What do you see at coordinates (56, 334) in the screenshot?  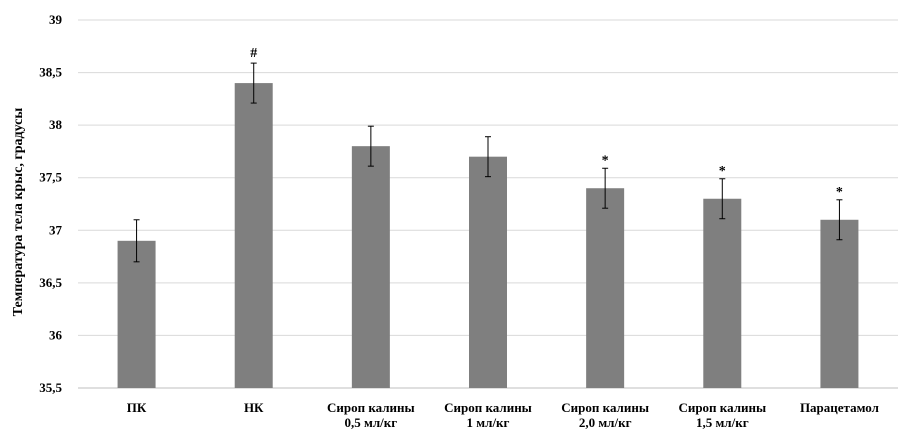 I see `y-tick-label: 36` at bounding box center [56, 334].